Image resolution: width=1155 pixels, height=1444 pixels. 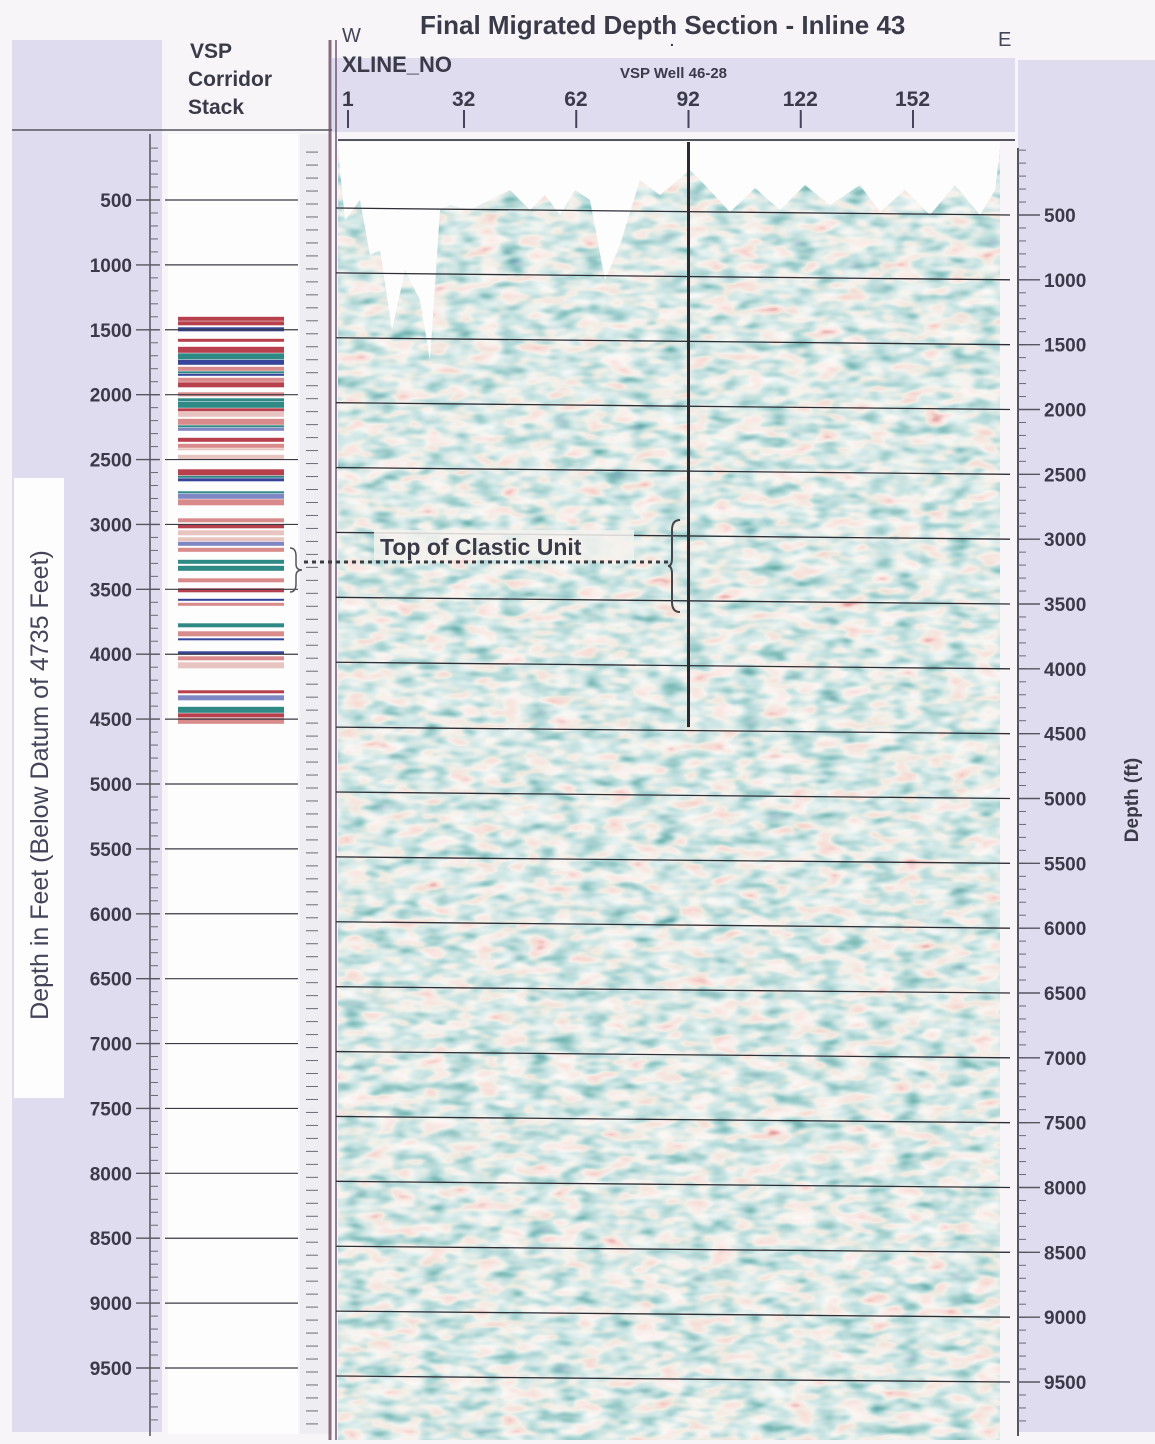 I want to click on y-tick-label: 8000, so click(x=111, y=1174).